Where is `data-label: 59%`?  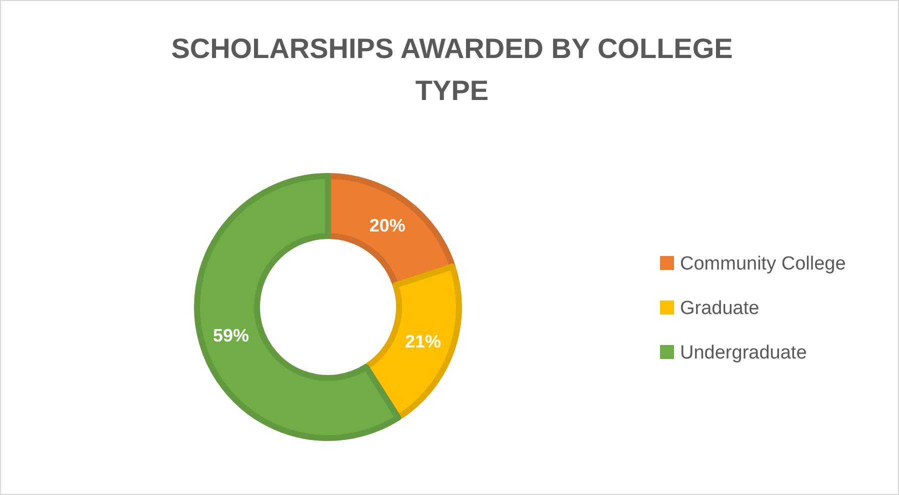
data-label: 59% is located at coordinates (231, 335).